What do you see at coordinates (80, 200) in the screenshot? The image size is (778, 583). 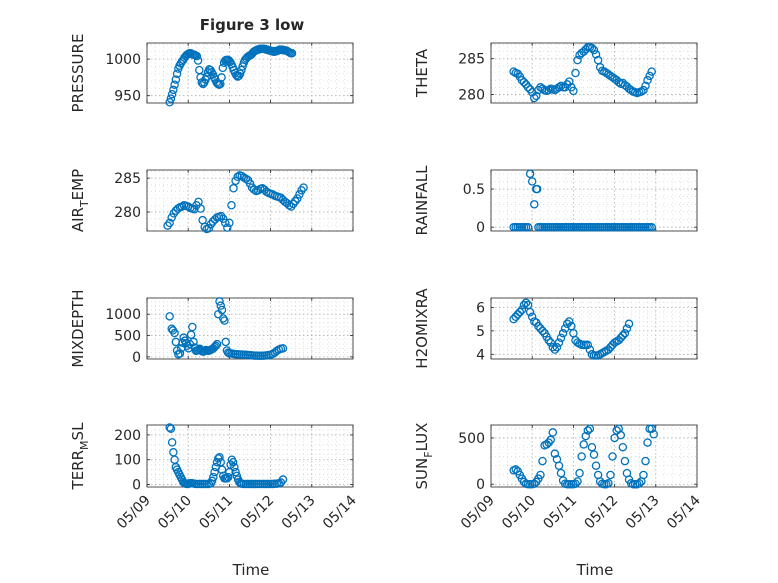 I see `y-axis-label: AIRTEMP` at bounding box center [80, 200].